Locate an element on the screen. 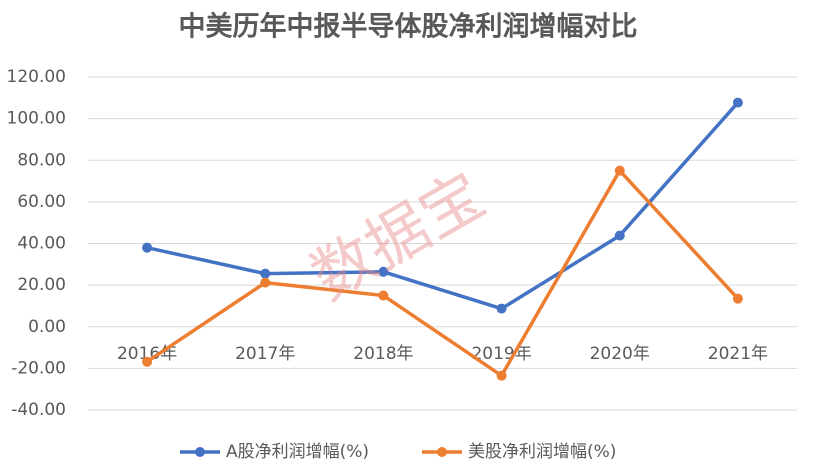  y-tick-label: 40.00 is located at coordinates (41, 244).